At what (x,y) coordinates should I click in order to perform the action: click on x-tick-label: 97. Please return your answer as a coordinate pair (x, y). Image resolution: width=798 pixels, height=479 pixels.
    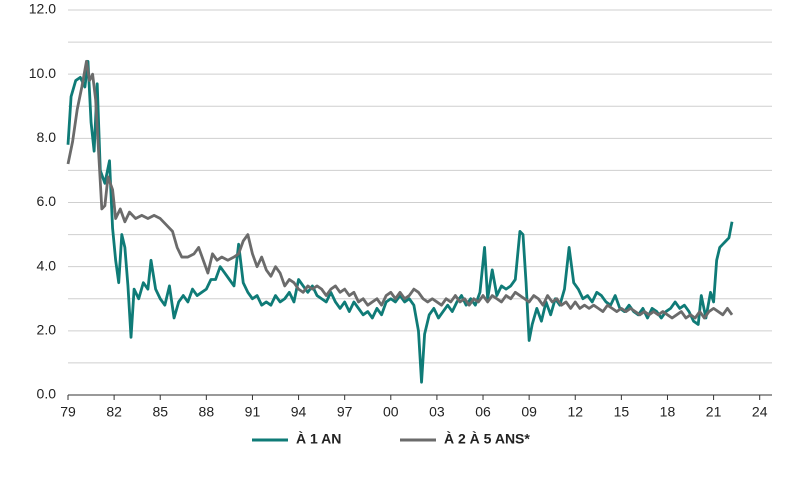
    Looking at the image, I should click on (345, 412).